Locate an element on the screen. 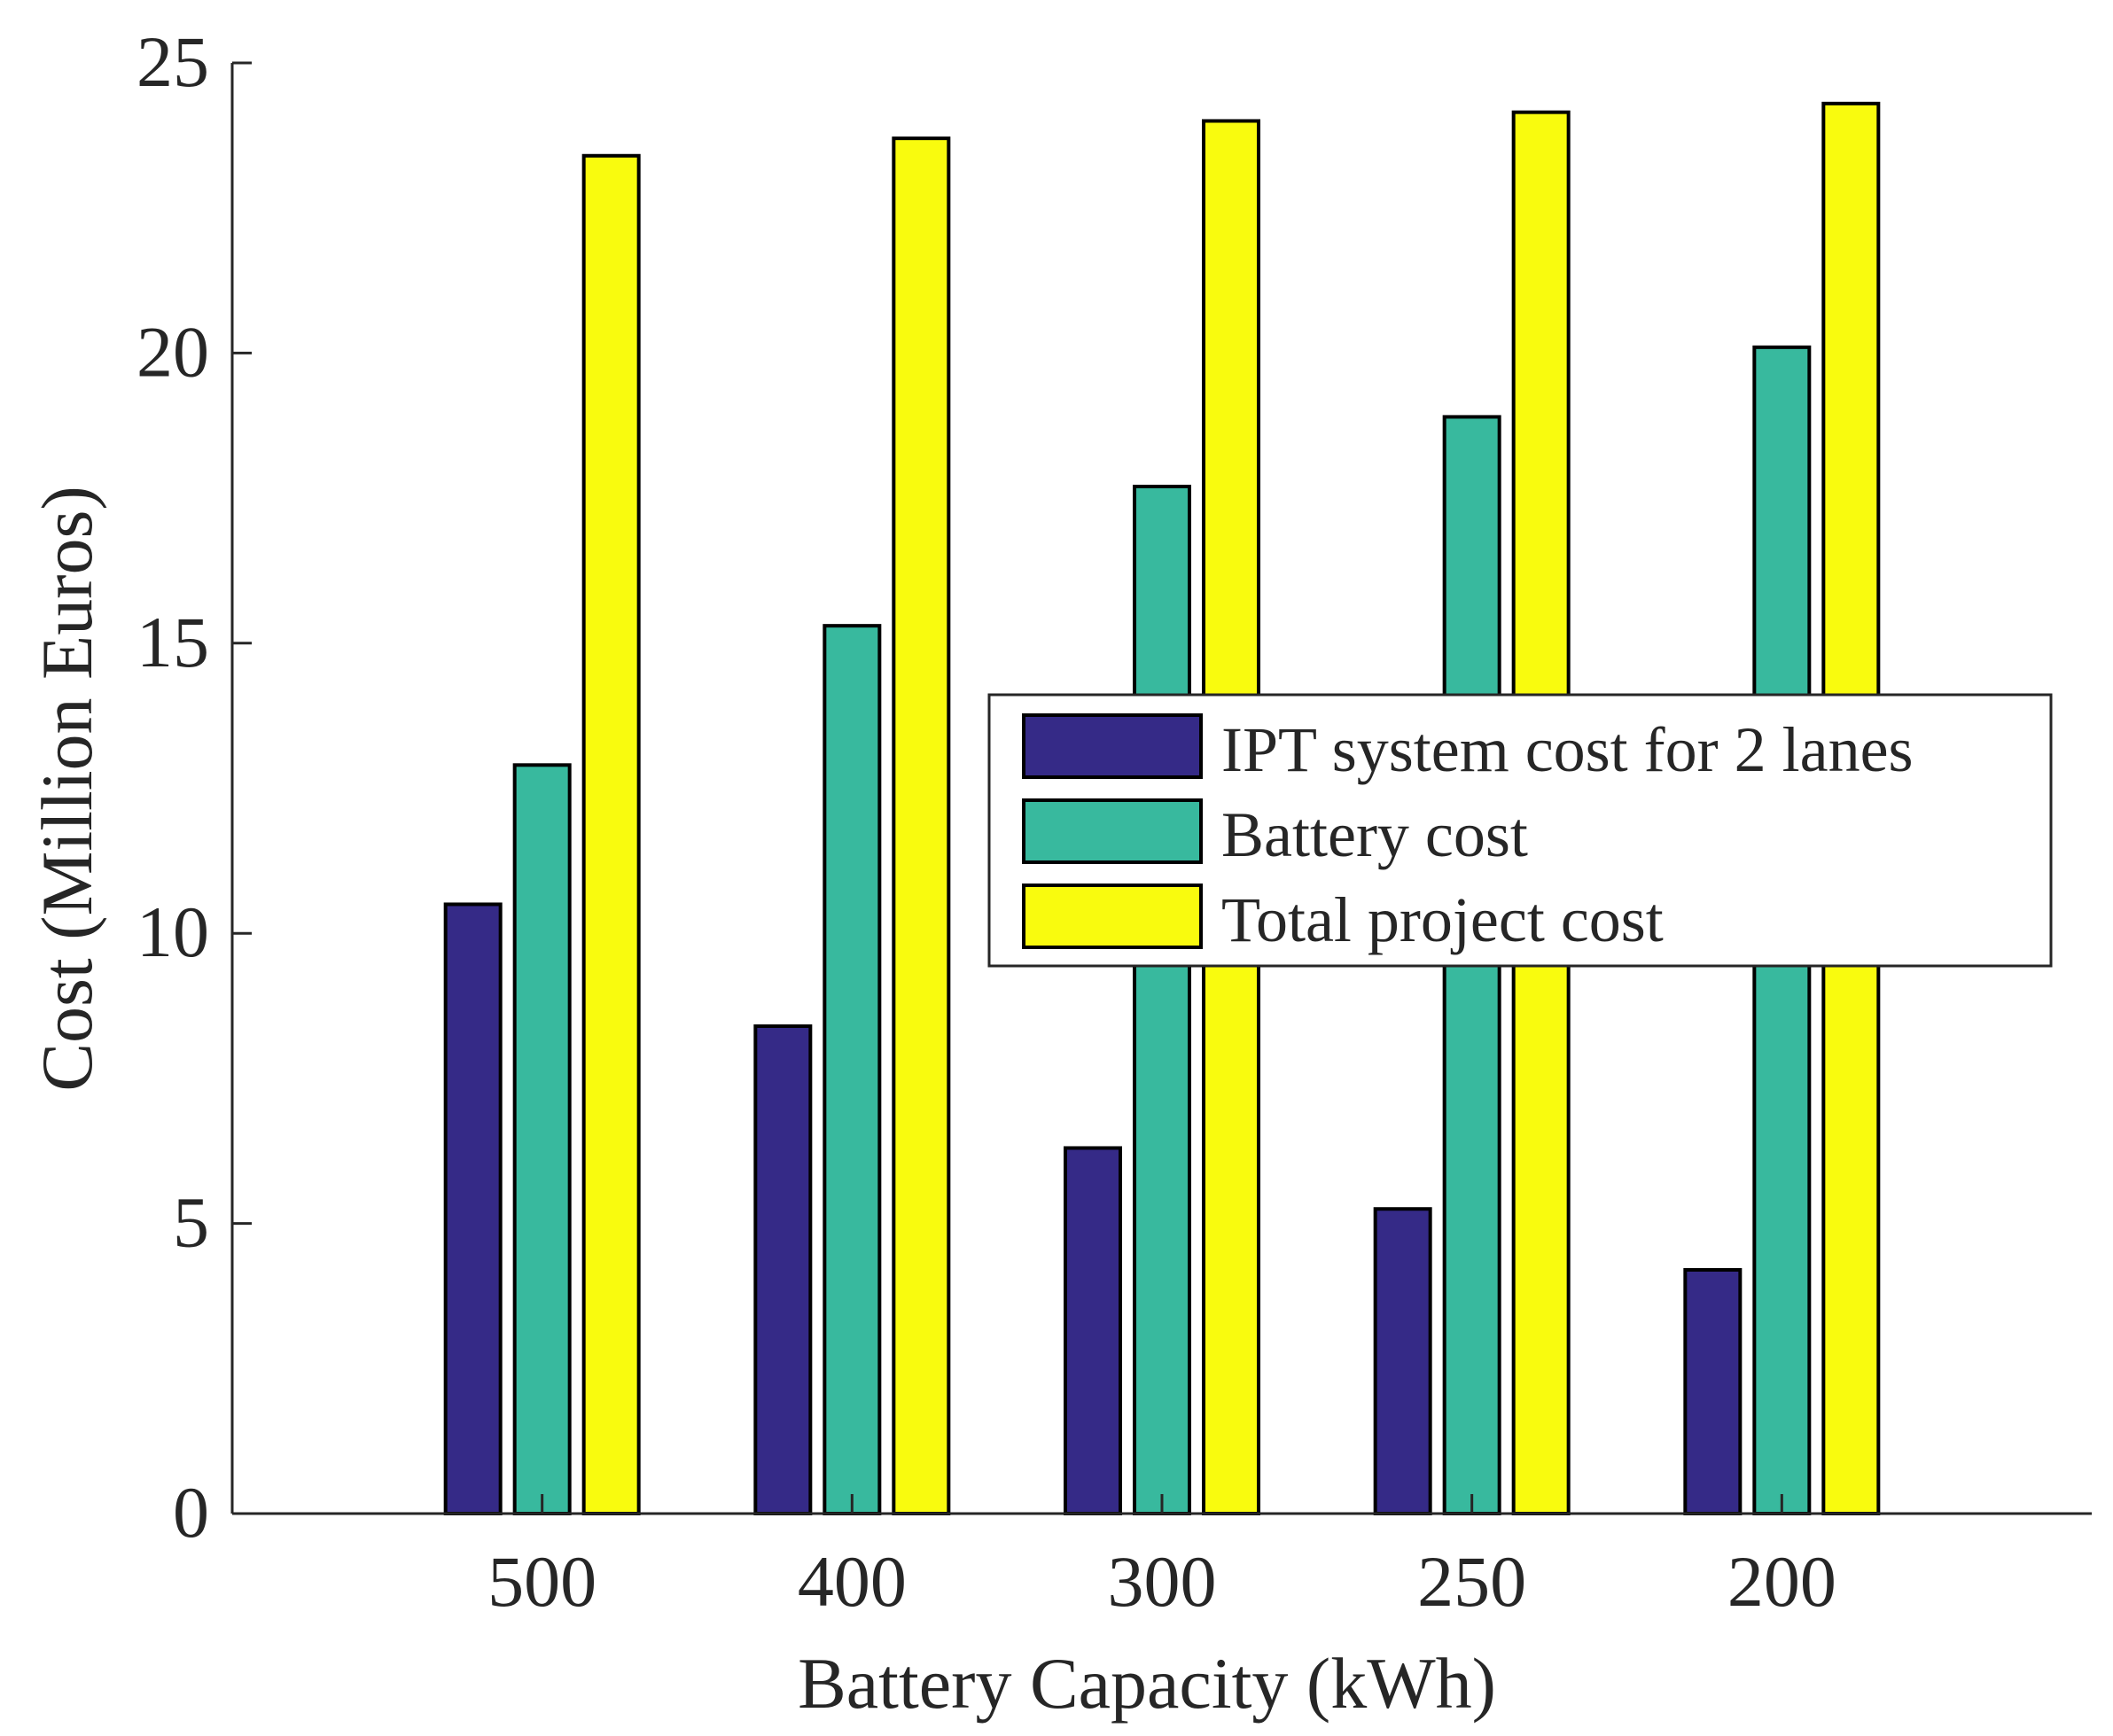 Image resolution: width=2113 pixels, height=1736 pixels. x-axis-label: Battery Capacity (kWh) is located at coordinates (1147, 1683).